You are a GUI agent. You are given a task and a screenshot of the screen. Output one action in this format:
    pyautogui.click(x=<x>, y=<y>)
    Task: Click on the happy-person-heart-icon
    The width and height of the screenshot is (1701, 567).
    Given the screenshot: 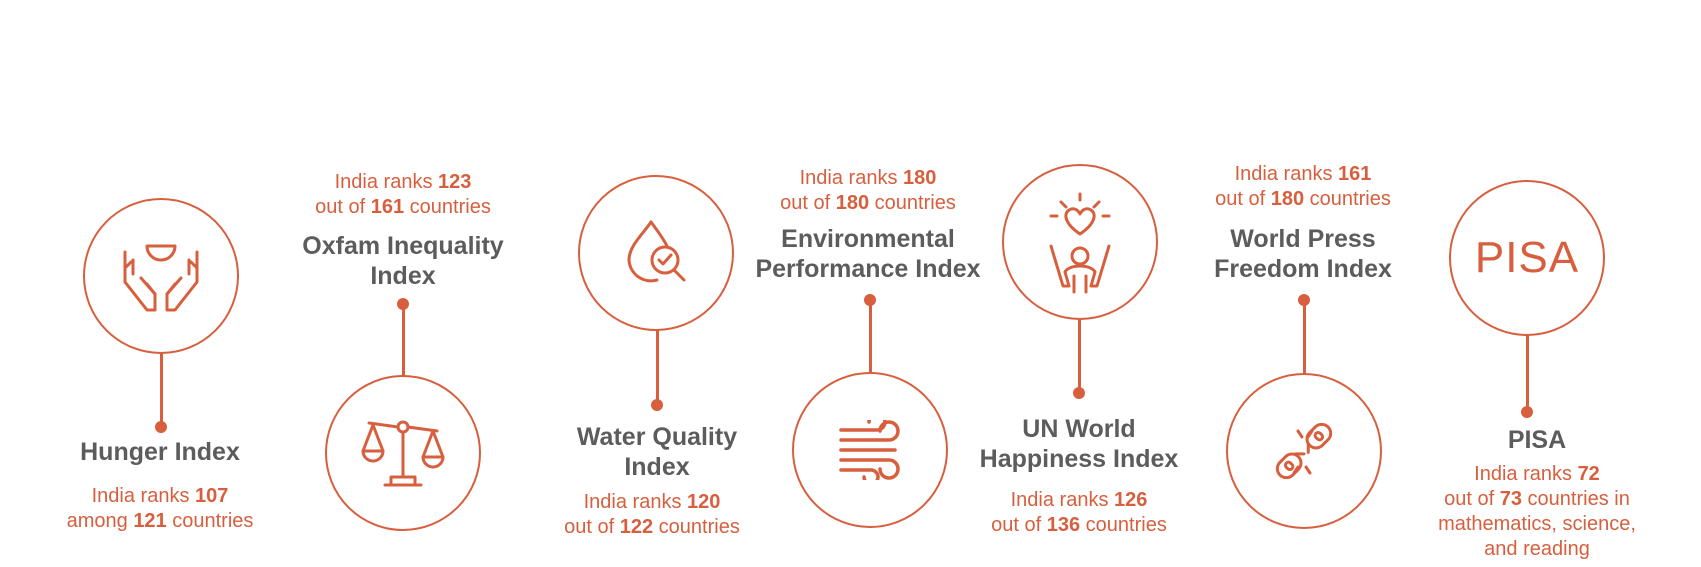 What is the action you would take?
    pyautogui.click(x=1080, y=243)
    